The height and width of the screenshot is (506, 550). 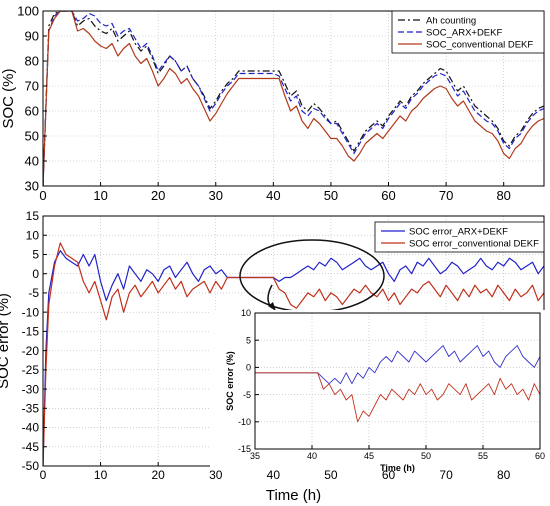 I want to click on y-tick-label: -30, so click(x=31, y=389).